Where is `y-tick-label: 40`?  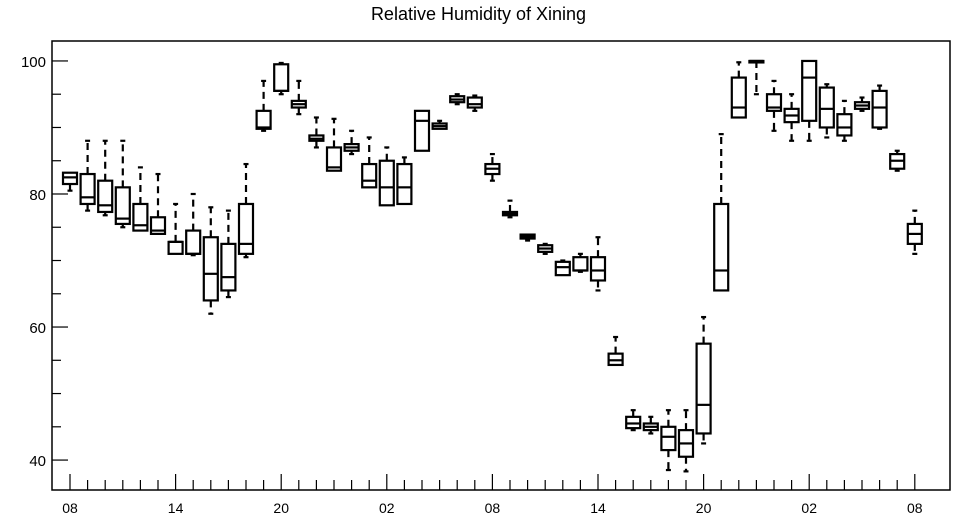 y-tick-label: 40 is located at coordinates (37, 461).